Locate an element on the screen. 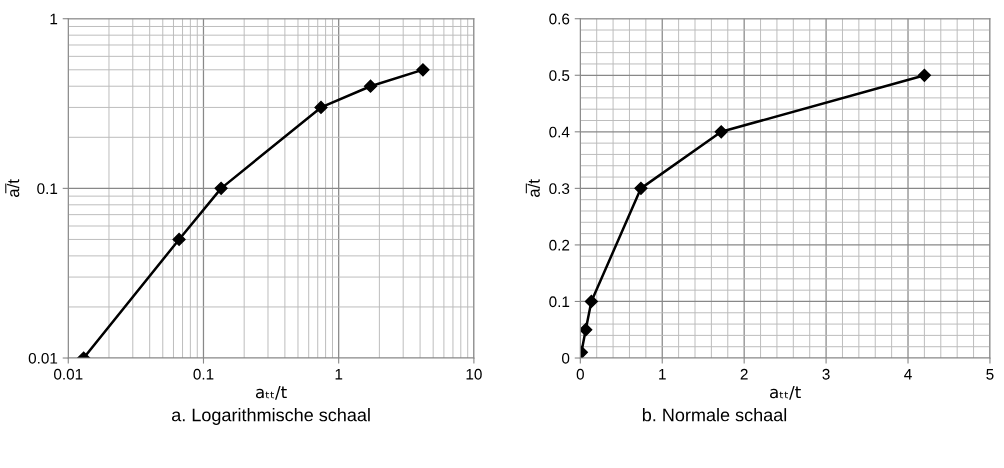 This screenshot has height=468, width=1004. x-tick-label: 4 is located at coordinates (908, 374).